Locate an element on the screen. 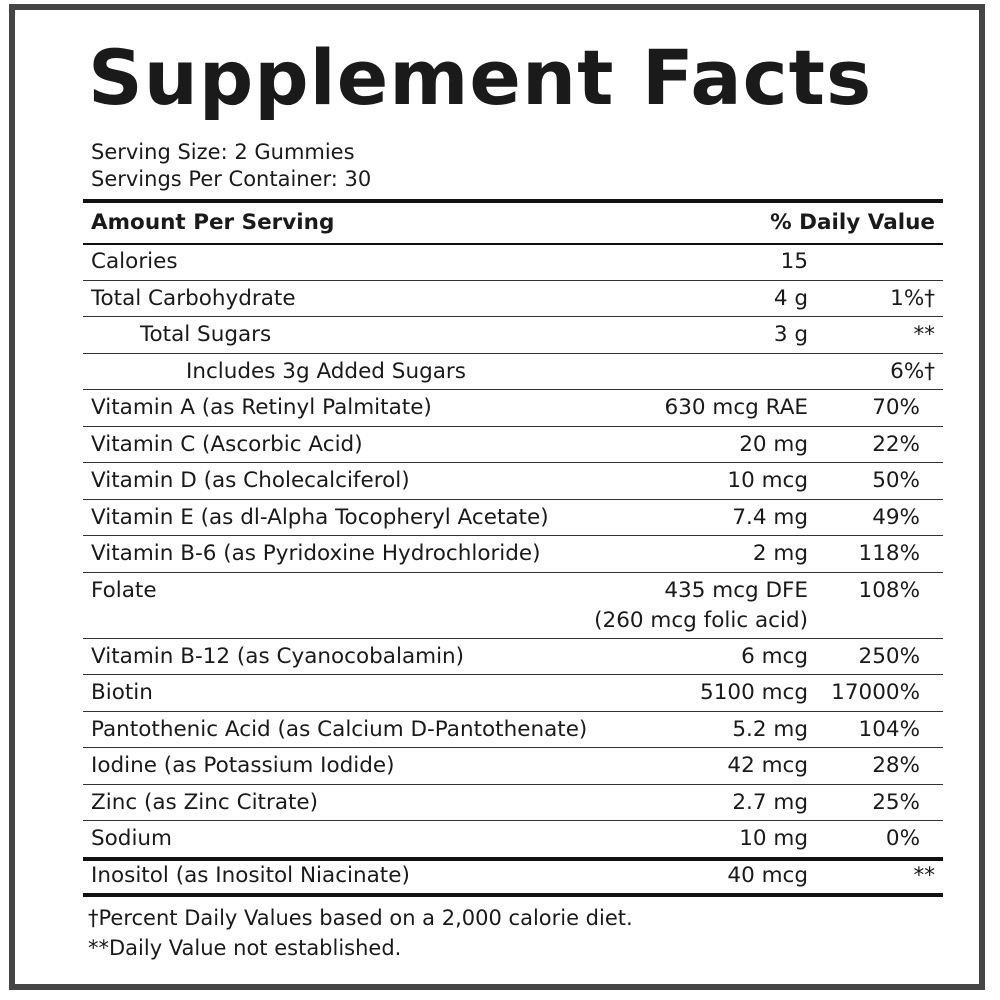 Image resolution: width=1000 pixels, height=1000 pixels. nutrient-amount: 4 g is located at coordinates (790, 298).